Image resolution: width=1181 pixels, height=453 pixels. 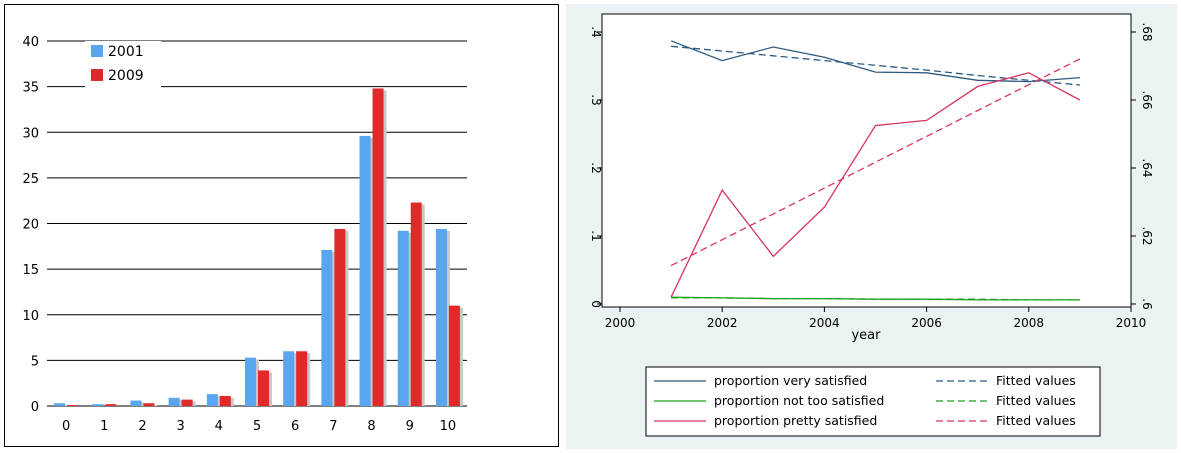 What do you see at coordinates (30, 179) in the screenshot?
I see `y-tick-label: 25` at bounding box center [30, 179].